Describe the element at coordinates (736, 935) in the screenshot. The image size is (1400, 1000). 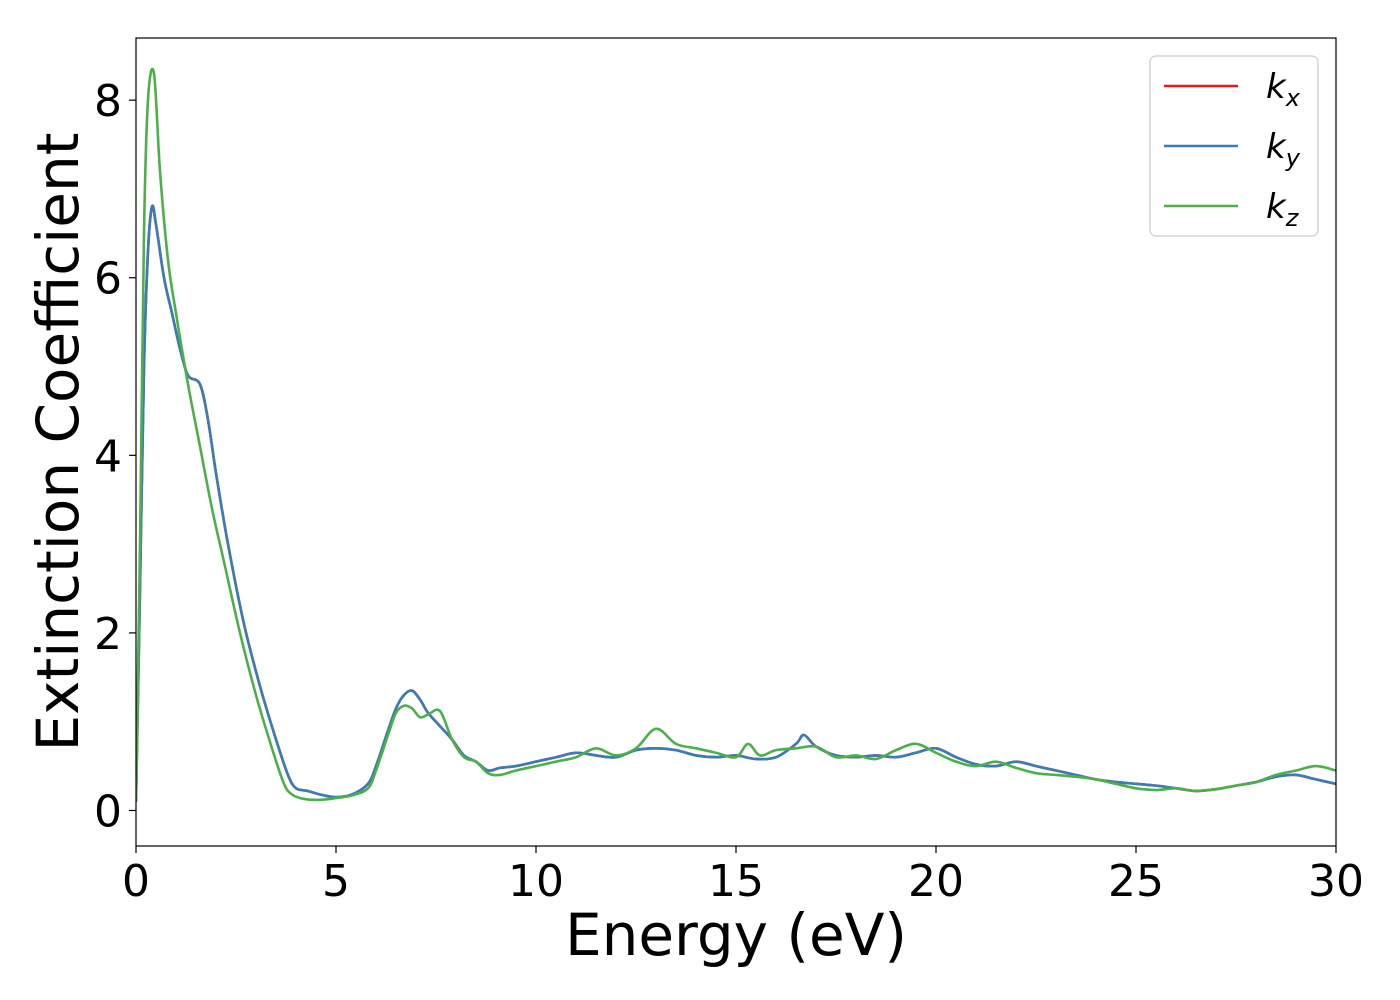
I see `x-axis-label: Energy (eV)` at that location.